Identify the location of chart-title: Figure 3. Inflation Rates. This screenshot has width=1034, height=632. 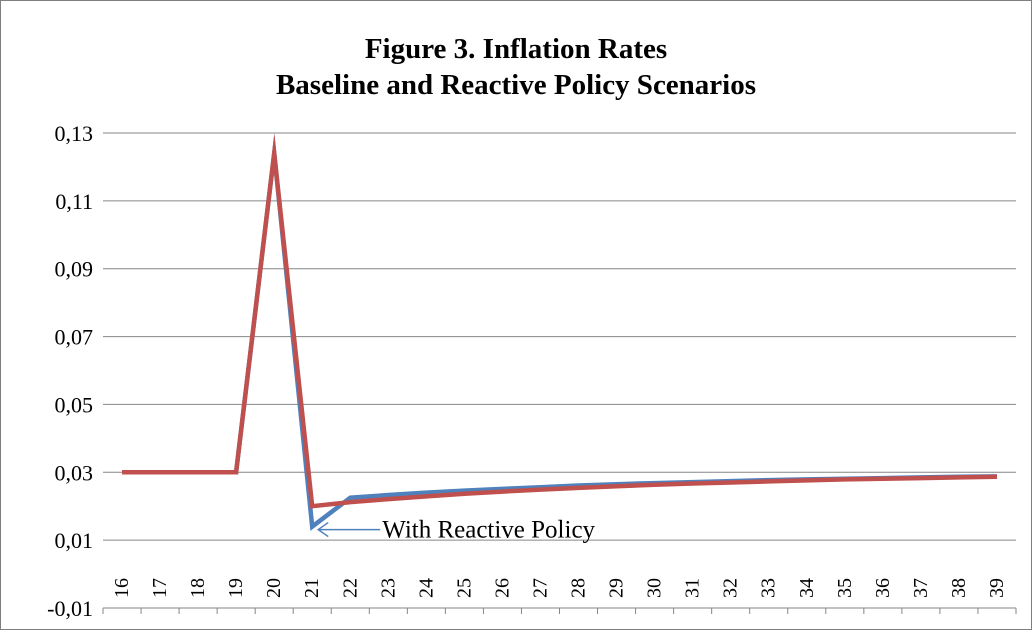
(516, 49).